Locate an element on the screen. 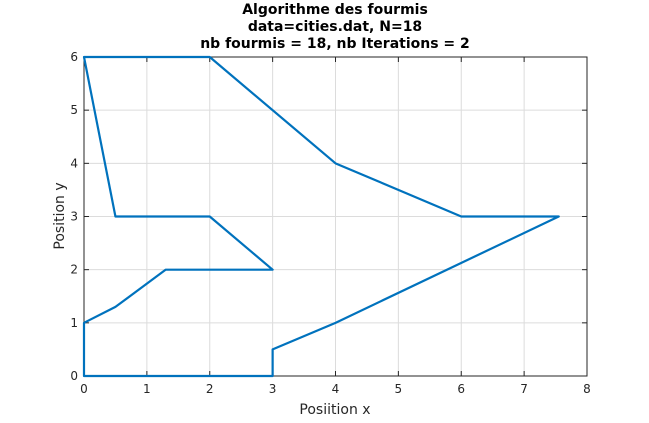 The height and width of the screenshot is (423, 649). y-tick-label: 6 is located at coordinates (74, 57).